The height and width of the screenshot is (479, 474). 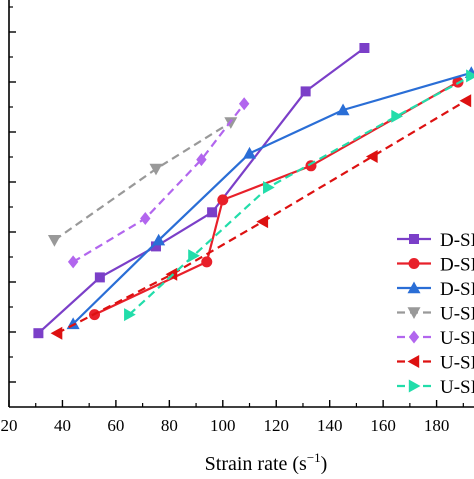 I want to click on x-axis-label-close: ), so click(x=324, y=463).